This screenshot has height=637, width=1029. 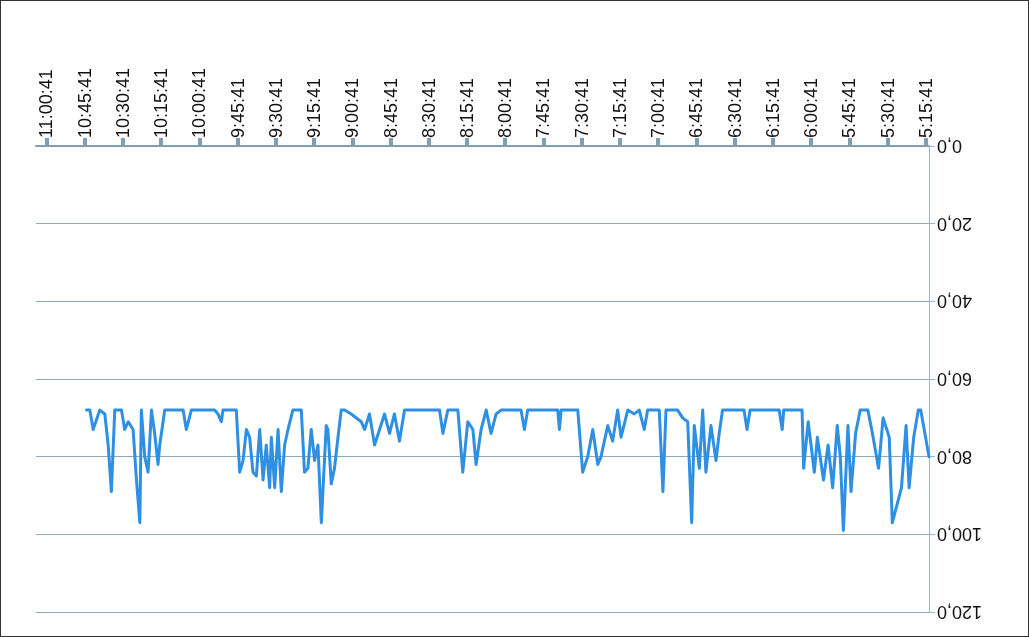 What do you see at coordinates (237, 107) in the screenshot?
I see `x-tick-label: 9:45:41` at bounding box center [237, 107].